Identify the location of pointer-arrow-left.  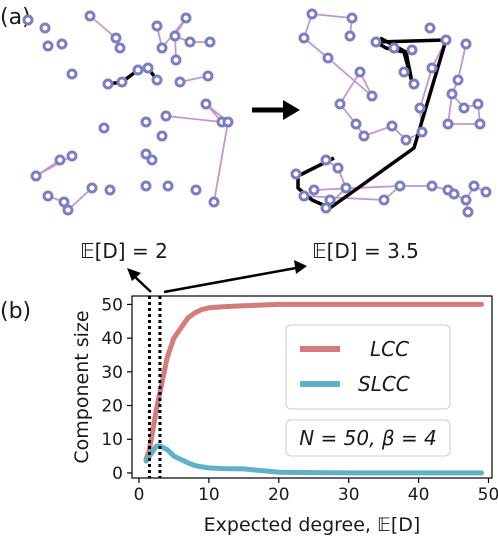
(139, 280).